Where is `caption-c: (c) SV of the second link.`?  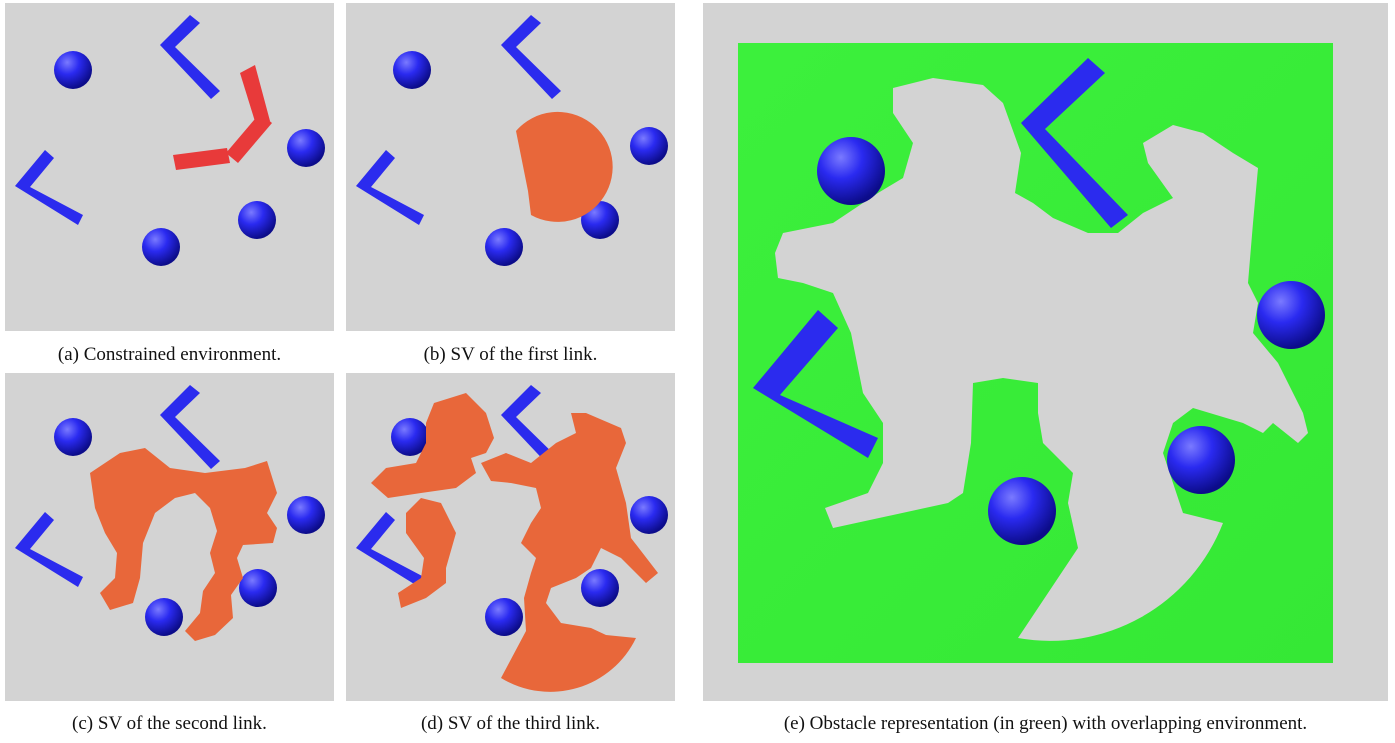
caption-c: (c) SV of the second link. is located at coordinates (169, 723).